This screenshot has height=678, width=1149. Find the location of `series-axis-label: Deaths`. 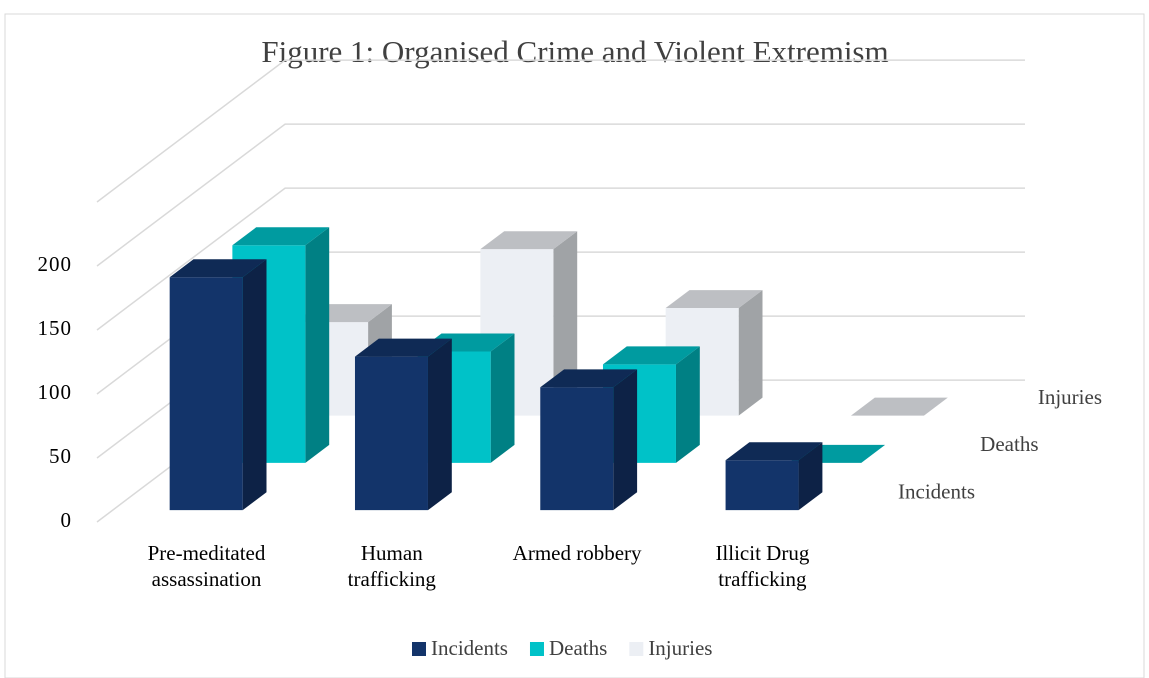

series-axis-label: Deaths is located at coordinates (1009, 444).